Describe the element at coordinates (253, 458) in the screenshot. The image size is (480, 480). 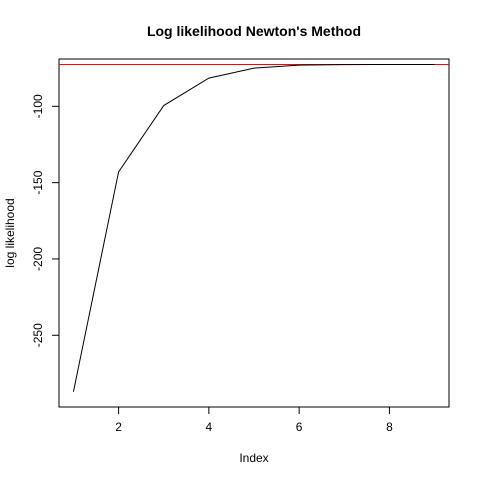
I see `x-axis-label: Index` at that location.